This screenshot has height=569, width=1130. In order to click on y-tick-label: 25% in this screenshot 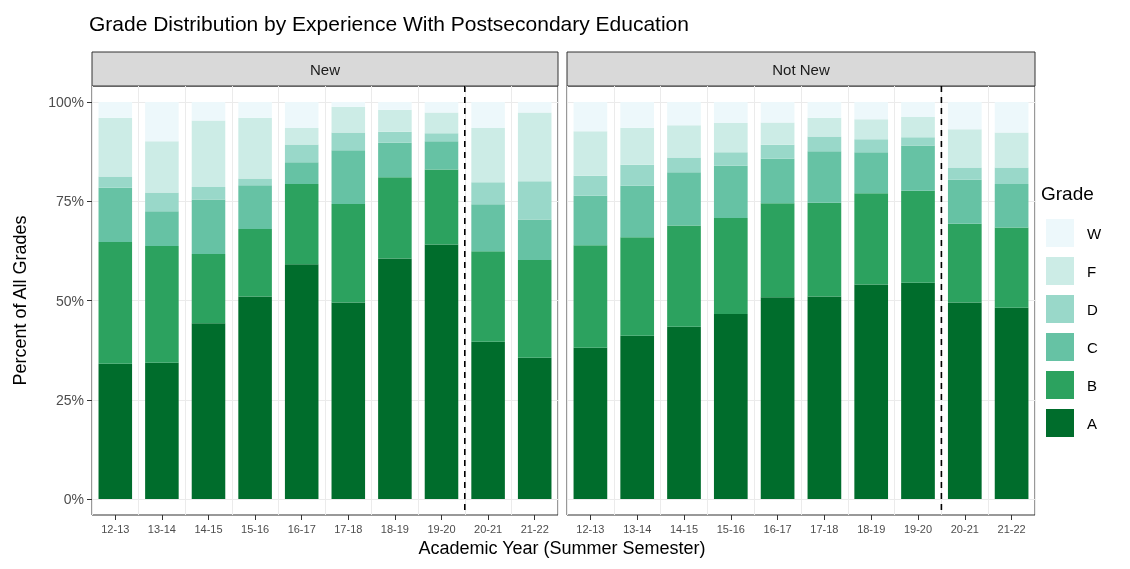, I will do `click(69, 399)`.